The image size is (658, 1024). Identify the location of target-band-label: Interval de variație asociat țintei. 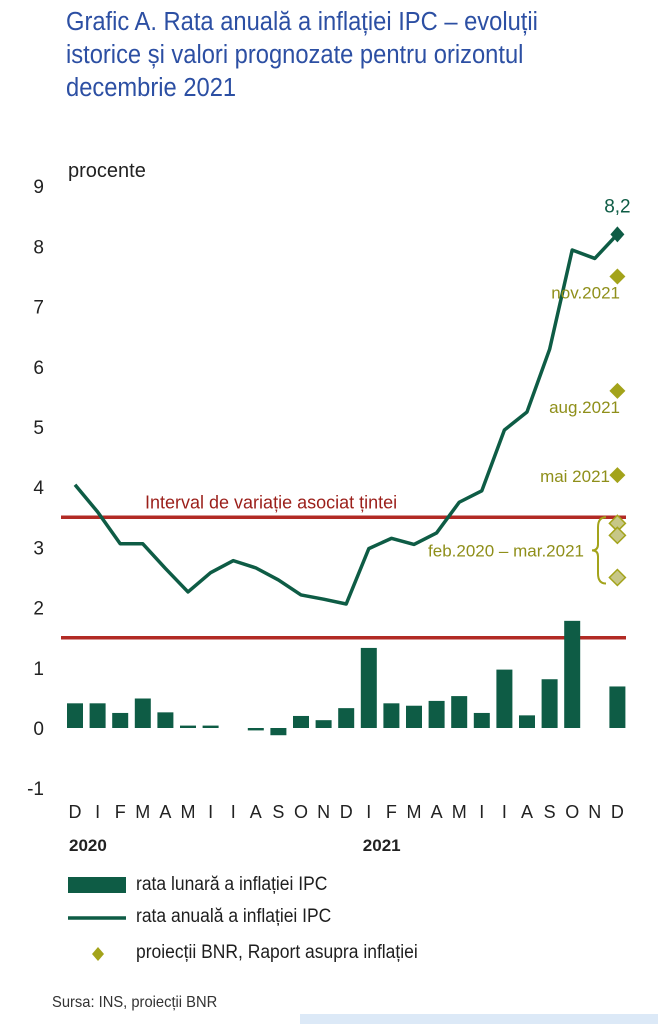
(271, 502).